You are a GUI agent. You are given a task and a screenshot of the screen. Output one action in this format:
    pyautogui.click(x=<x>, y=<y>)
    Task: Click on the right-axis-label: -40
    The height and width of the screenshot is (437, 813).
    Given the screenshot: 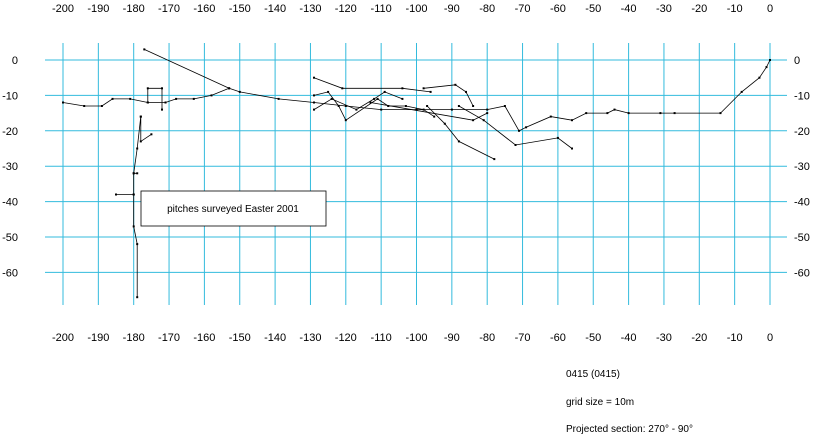 What is the action you would take?
    pyautogui.click(x=802, y=203)
    